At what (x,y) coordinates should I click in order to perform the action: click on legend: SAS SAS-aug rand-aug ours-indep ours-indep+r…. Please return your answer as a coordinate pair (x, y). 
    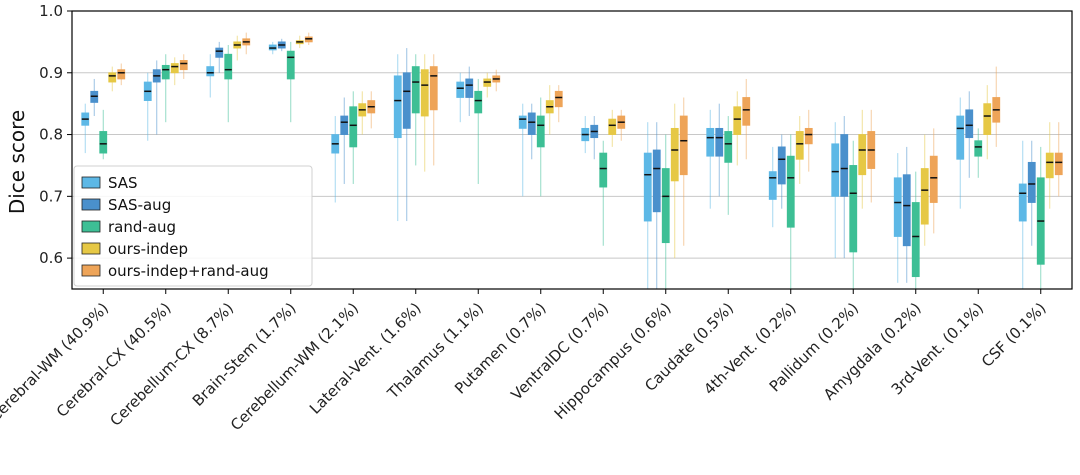
    Looking at the image, I should click on (193, 226).